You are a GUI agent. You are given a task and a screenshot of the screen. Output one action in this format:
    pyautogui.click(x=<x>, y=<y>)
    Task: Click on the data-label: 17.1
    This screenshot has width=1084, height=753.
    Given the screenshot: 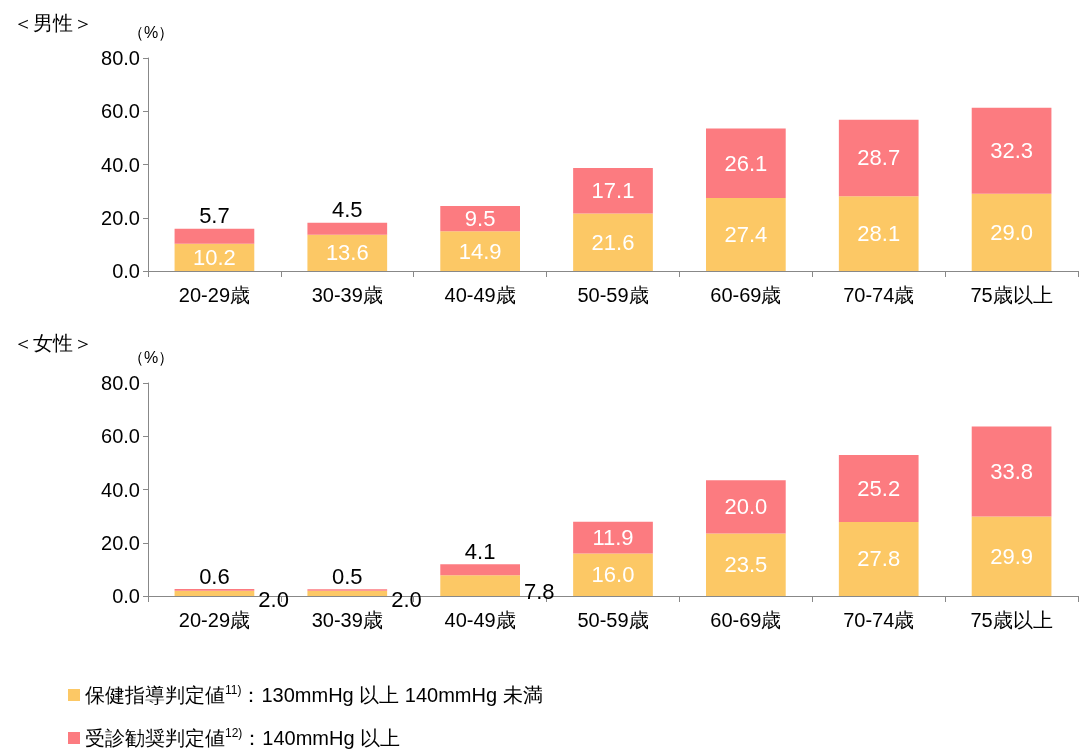 What is the action you would take?
    pyautogui.click(x=613, y=191)
    